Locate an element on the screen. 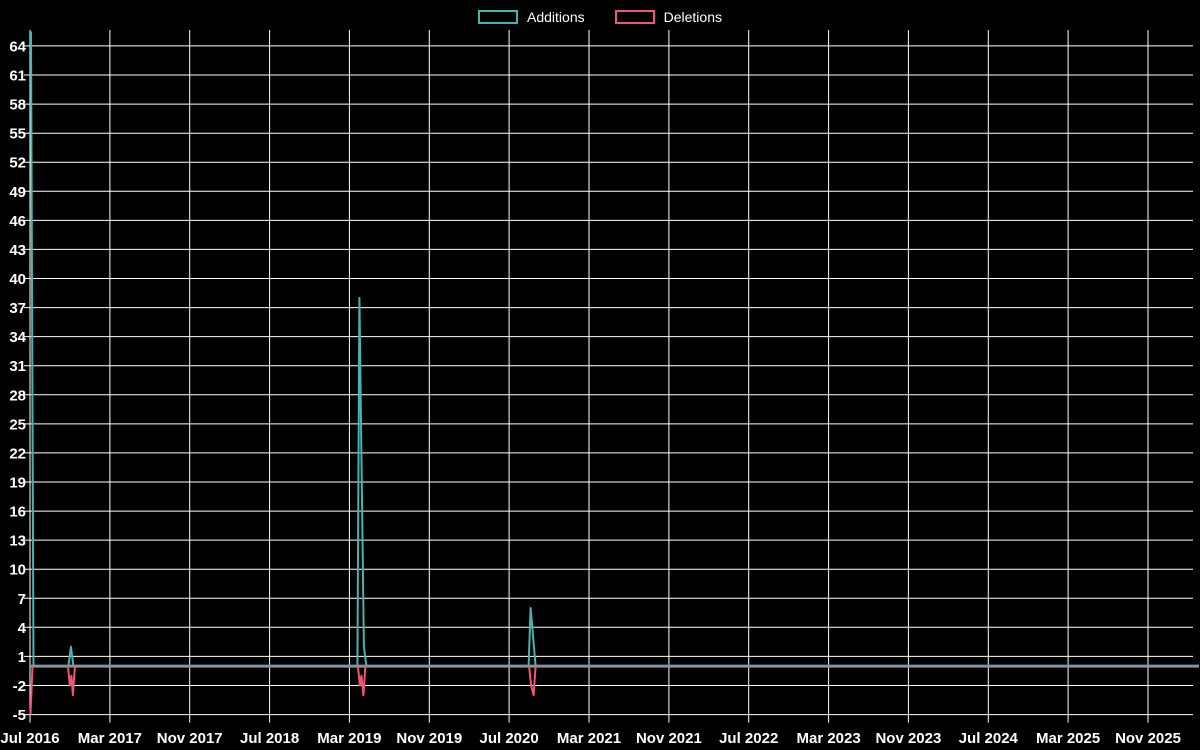  legend-item-deletions: Deletions is located at coordinates (668, 17).